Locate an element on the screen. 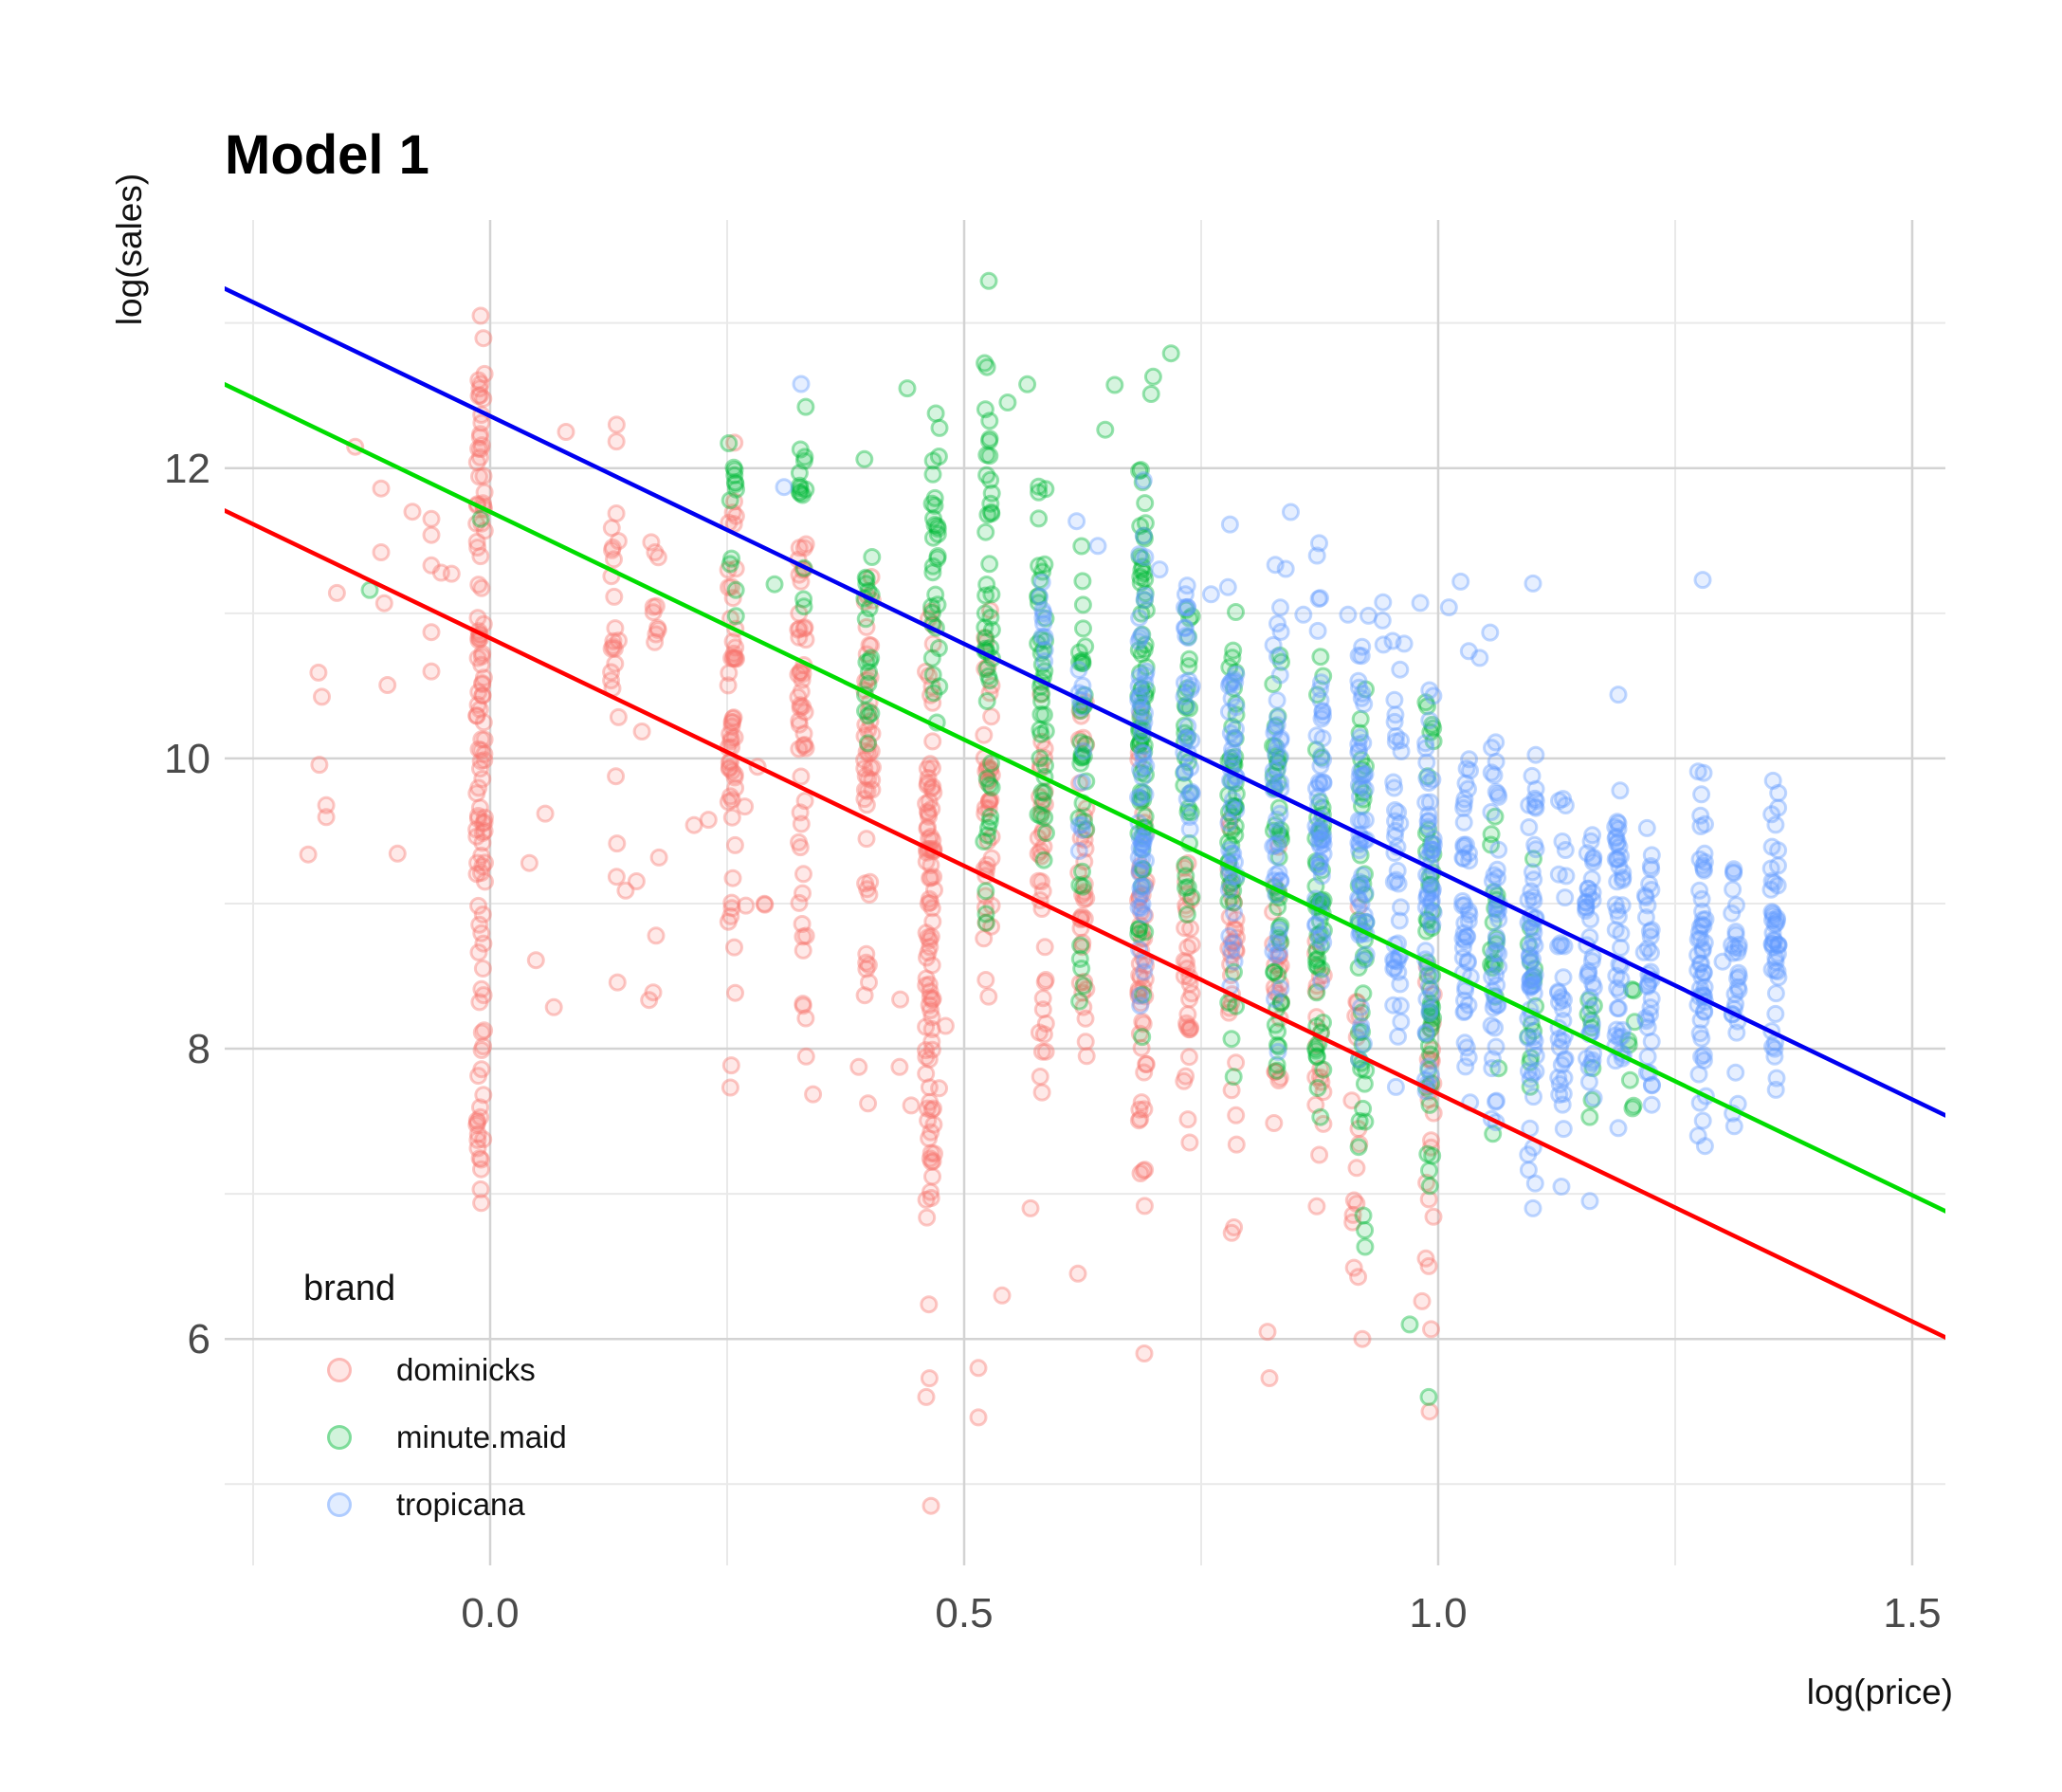 The image size is (2062, 1792). dominicks-point-icon is located at coordinates (340, 1369).